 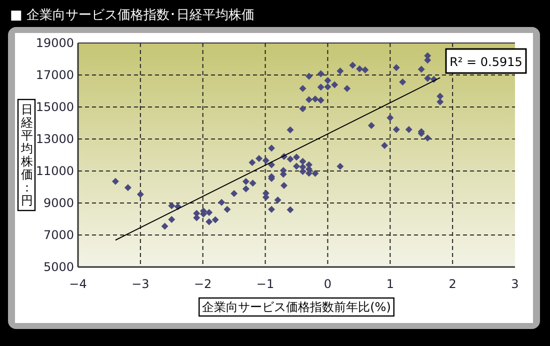 I want to click on y-tick-label: 11000, so click(x=55, y=171).